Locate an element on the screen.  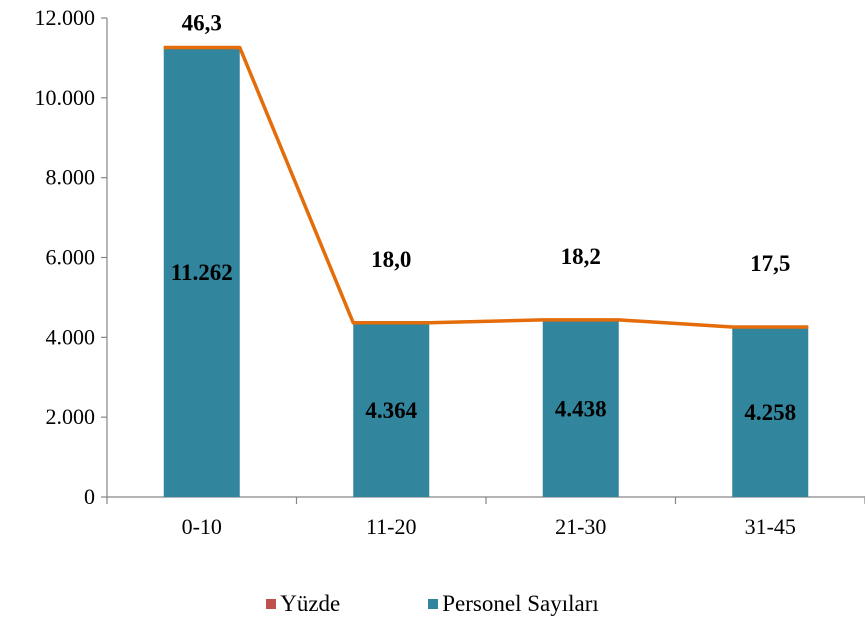
percent-label: 18,2 is located at coordinates (581, 256).